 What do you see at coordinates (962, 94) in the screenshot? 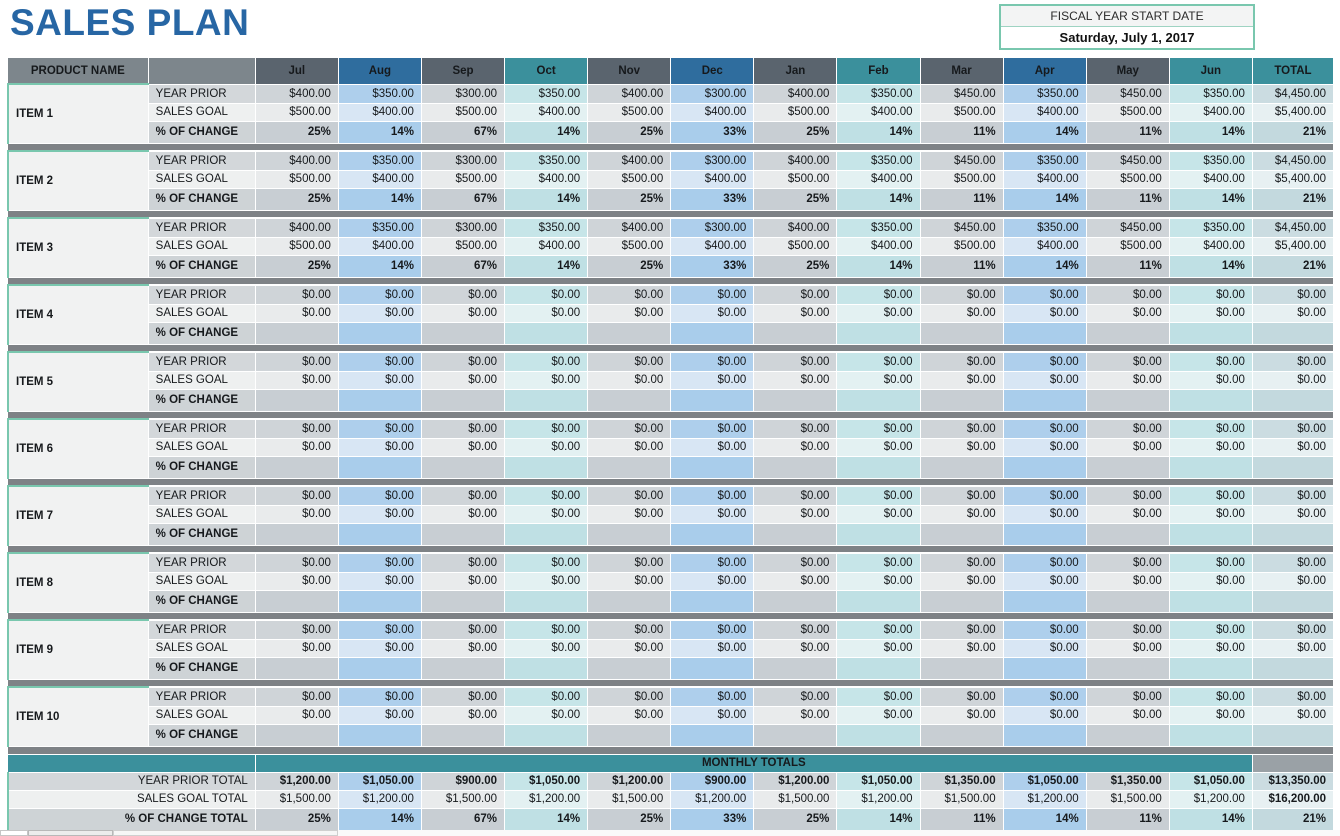
I see `value-cell: $450.00` at bounding box center [962, 94].